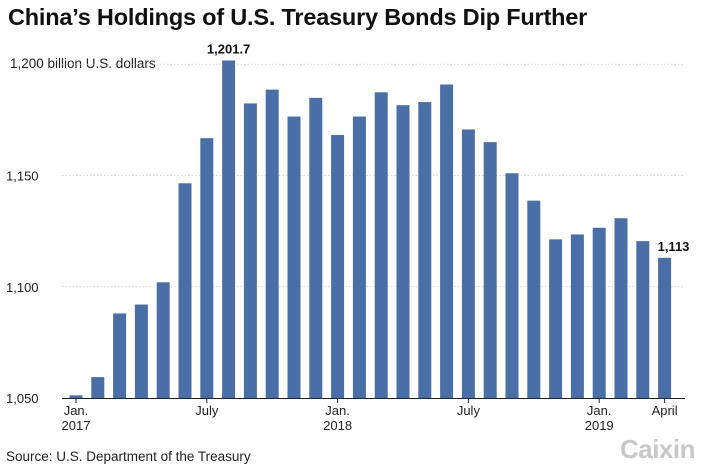 Image resolution: width=705 pixels, height=470 pixels. Describe the element at coordinates (22, 398) in the screenshot. I see `y-tick-label: 1,050` at that location.